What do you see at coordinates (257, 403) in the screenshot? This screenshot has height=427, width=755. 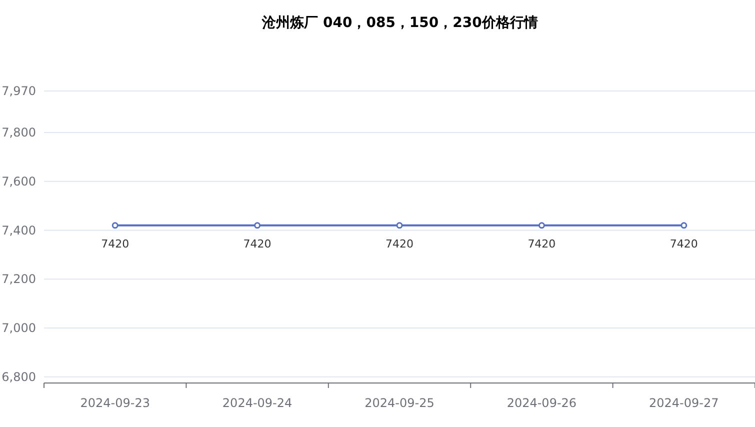 I see `x-tick-label: 2024-09-24` at bounding box center [257, 403].